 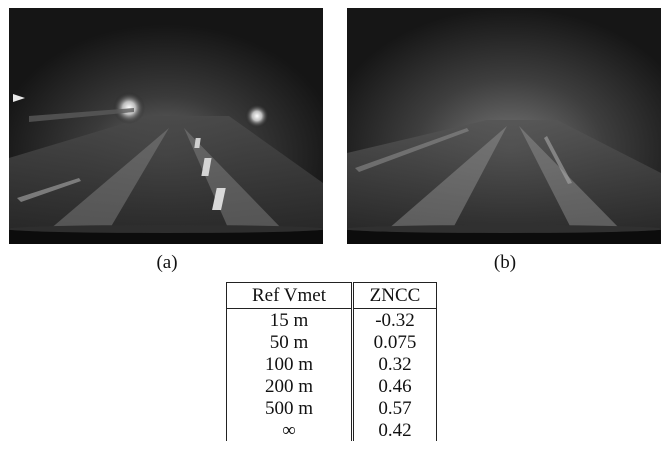 I want to click on zncc-cell: 0.46, so click(x=394, y=386).